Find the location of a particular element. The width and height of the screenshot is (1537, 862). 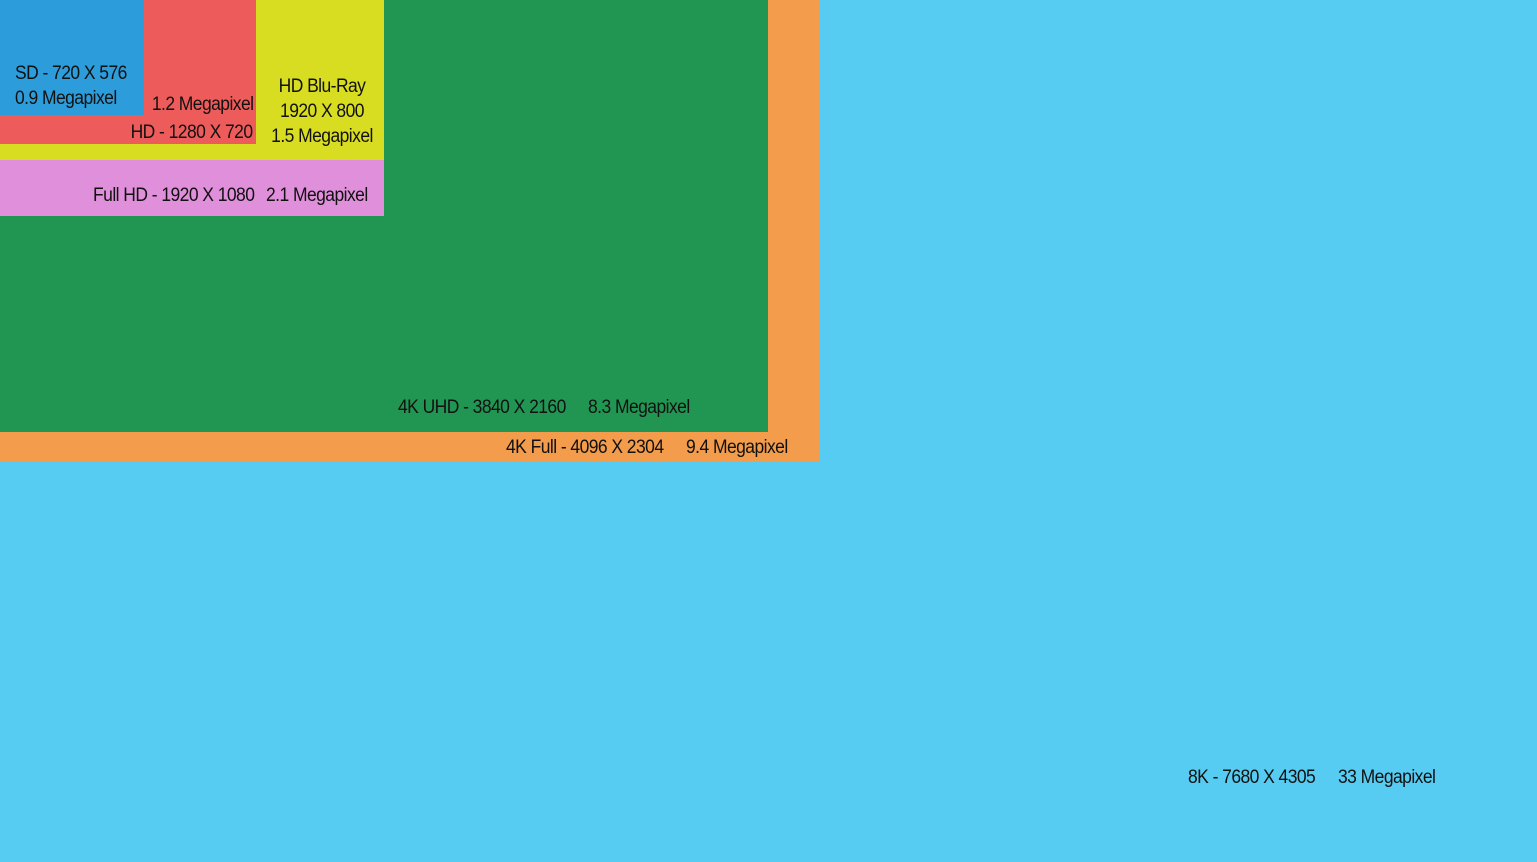

full-hd-name: Full HD - 1920 X 1080 is located at coordinates (173, 195).